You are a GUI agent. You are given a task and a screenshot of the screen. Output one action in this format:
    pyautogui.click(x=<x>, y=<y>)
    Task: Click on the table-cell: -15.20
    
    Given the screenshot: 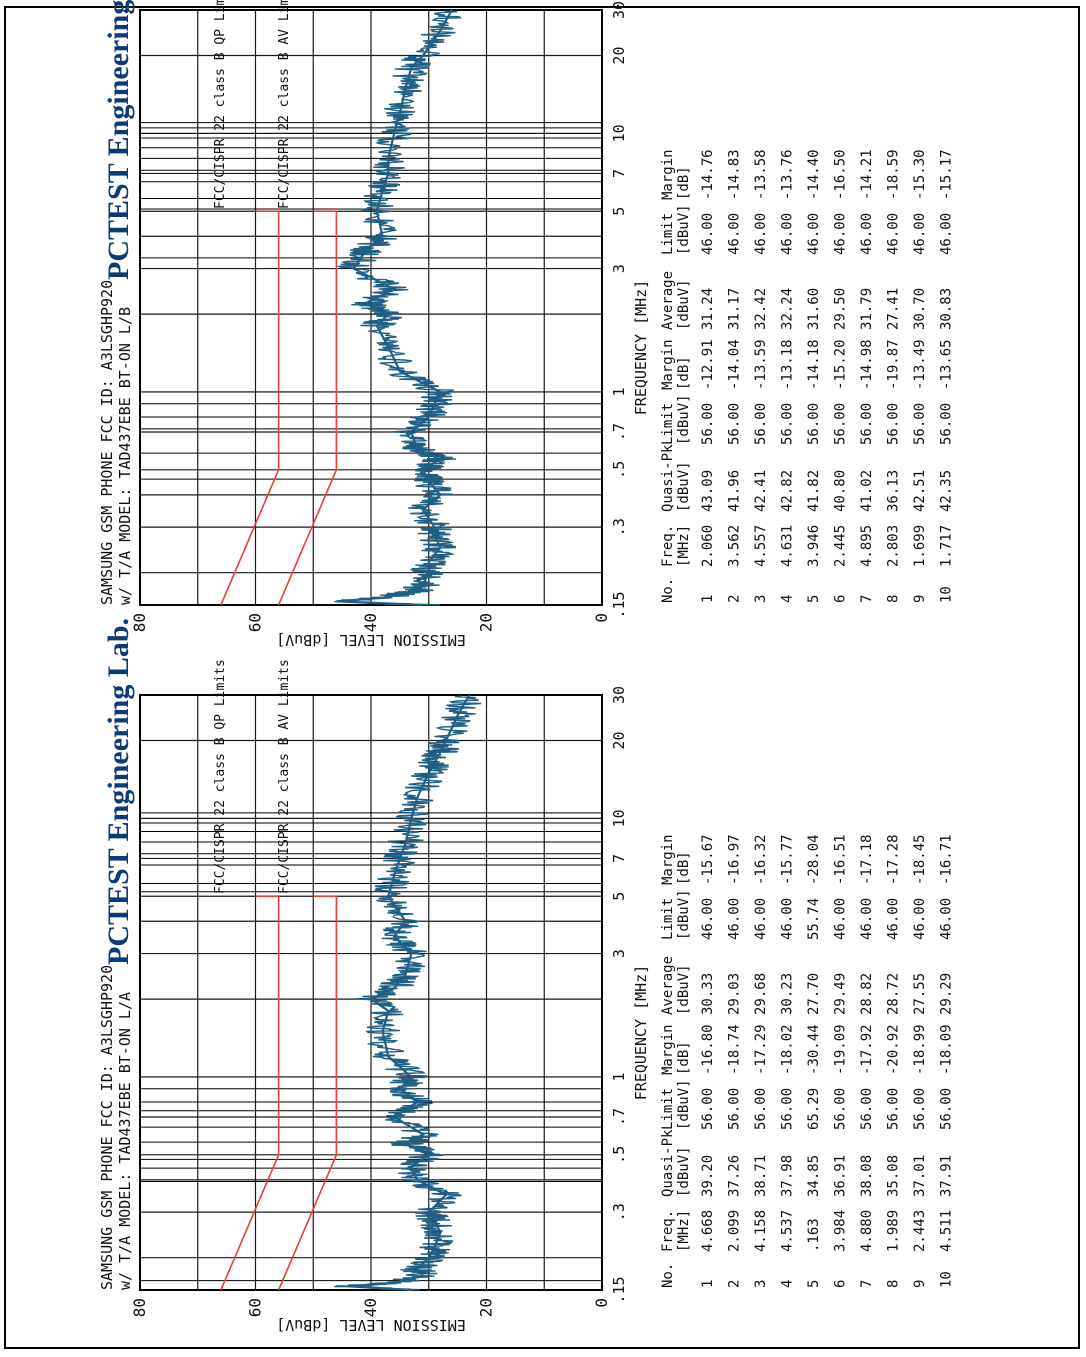 What is the action you would take?
    pyautogui.click(x=841, y=364)
    